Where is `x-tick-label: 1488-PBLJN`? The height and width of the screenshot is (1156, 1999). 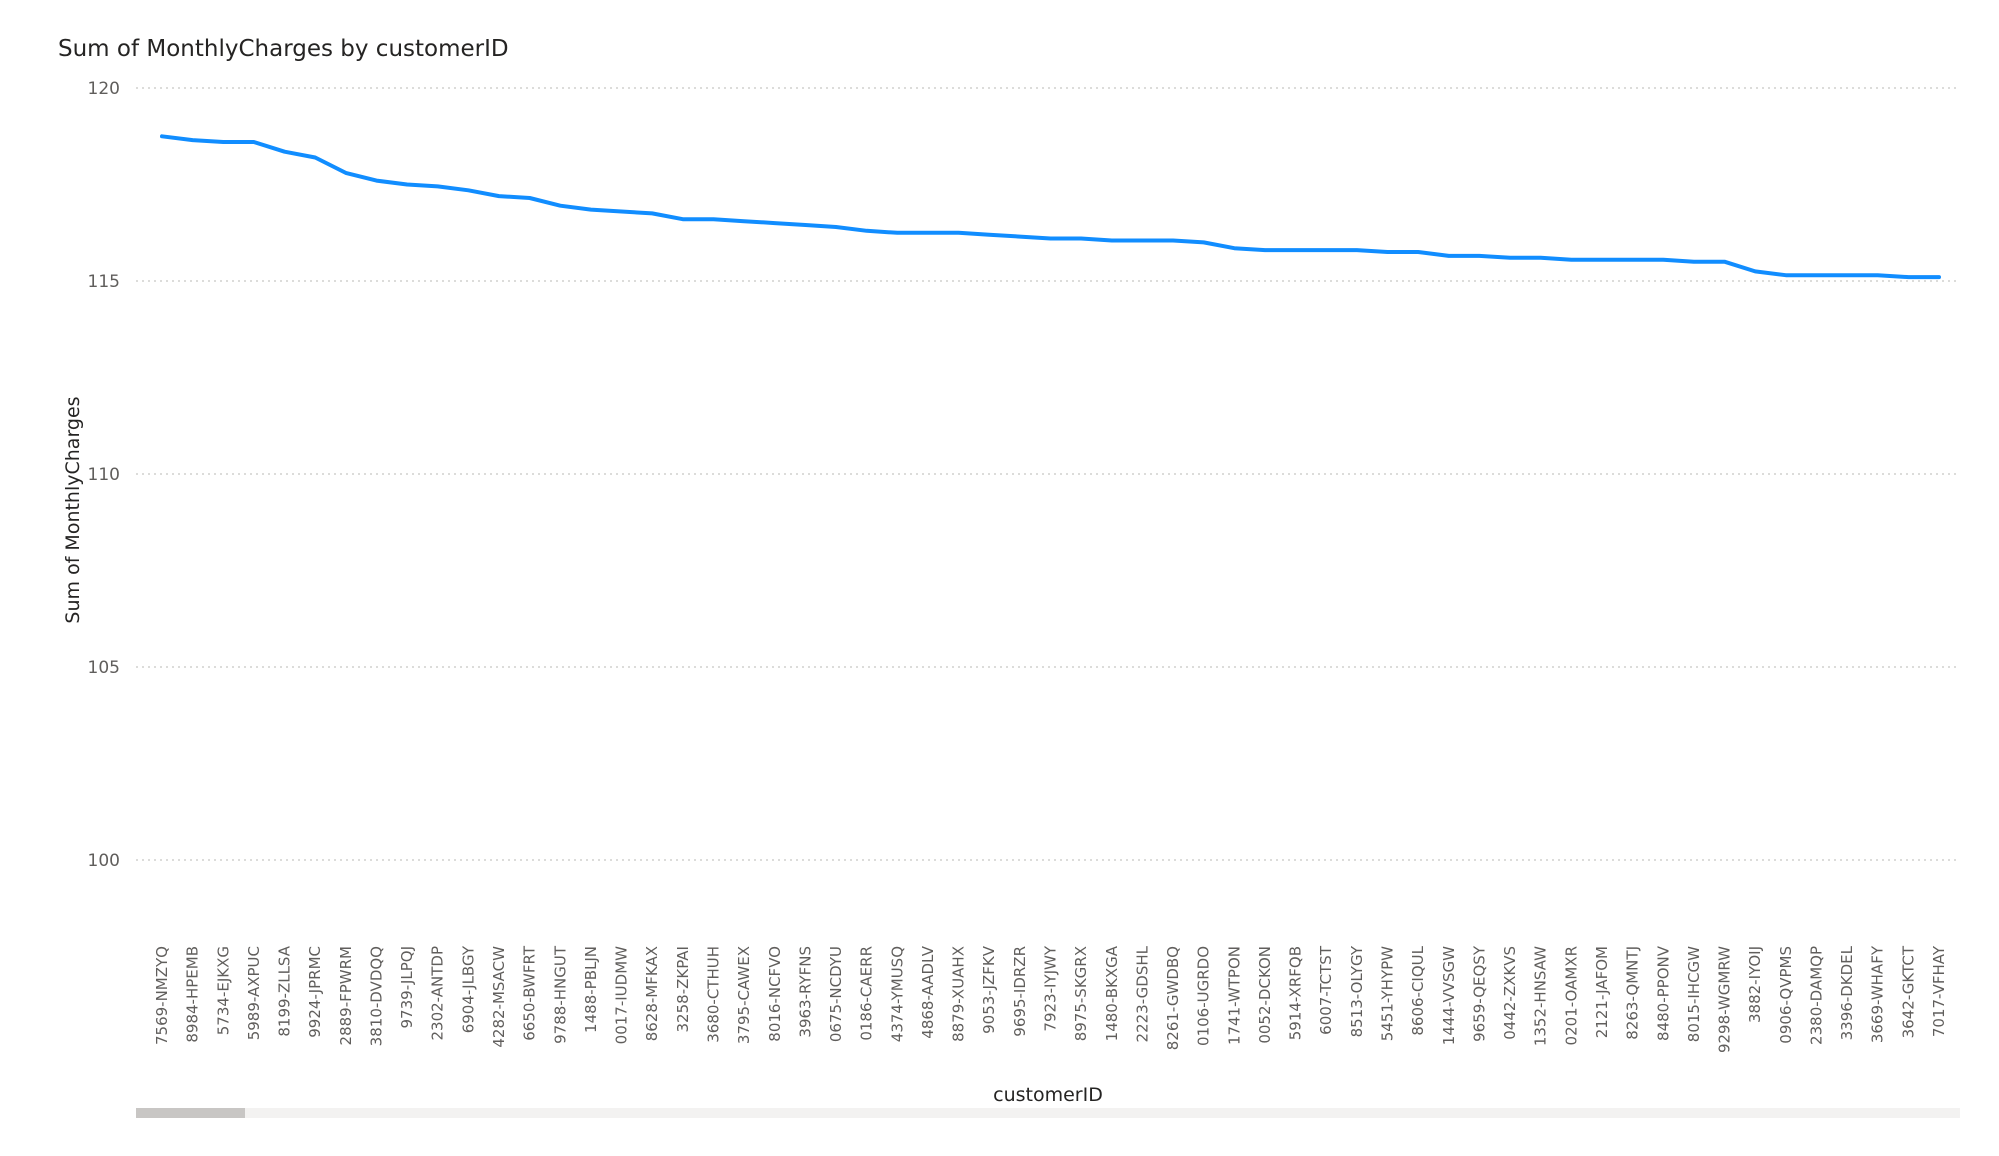
x-tick-label: 1488-PBLJN is located at coordinates (591, 989).